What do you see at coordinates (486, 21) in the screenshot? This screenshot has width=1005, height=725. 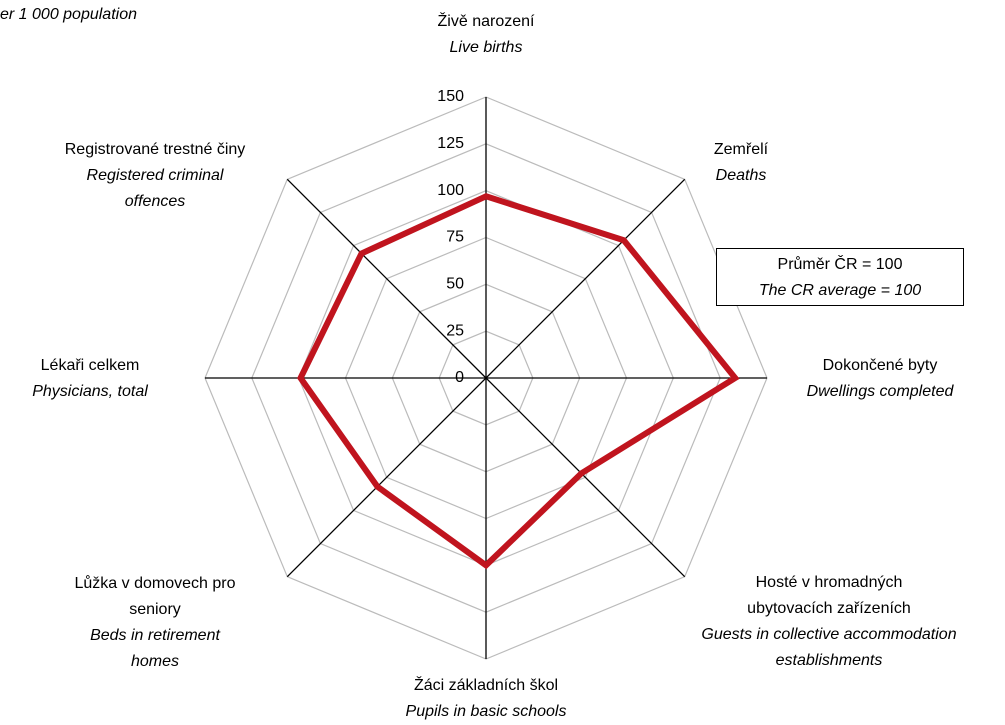 I see `category-cz: Živě narození` at bounding box center [486, 21].